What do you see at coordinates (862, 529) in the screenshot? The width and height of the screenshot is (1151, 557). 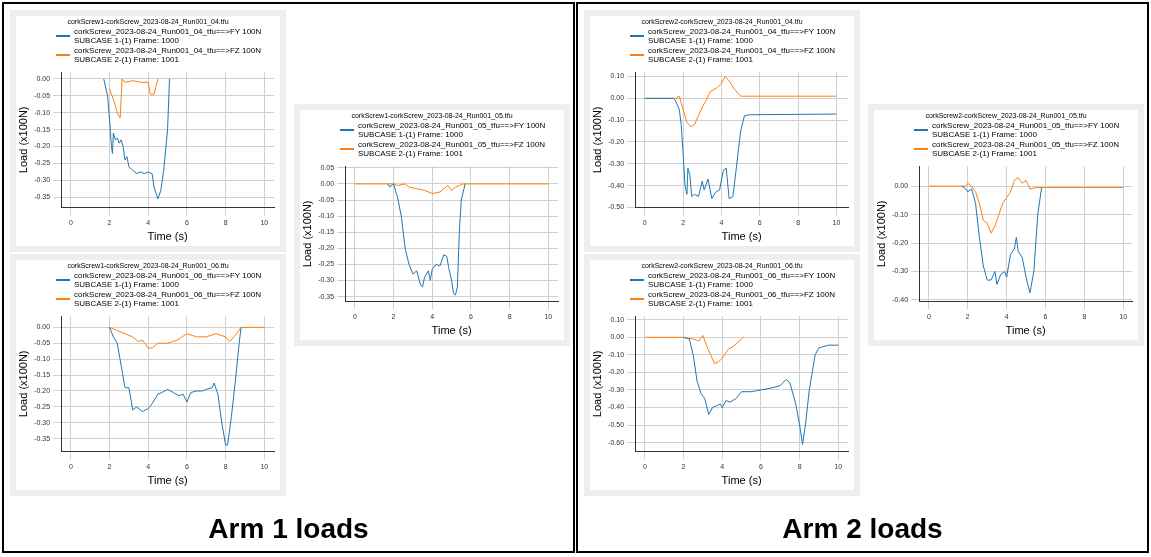 I see `text: Arm 2 loads` at bounding box center [862, 529].